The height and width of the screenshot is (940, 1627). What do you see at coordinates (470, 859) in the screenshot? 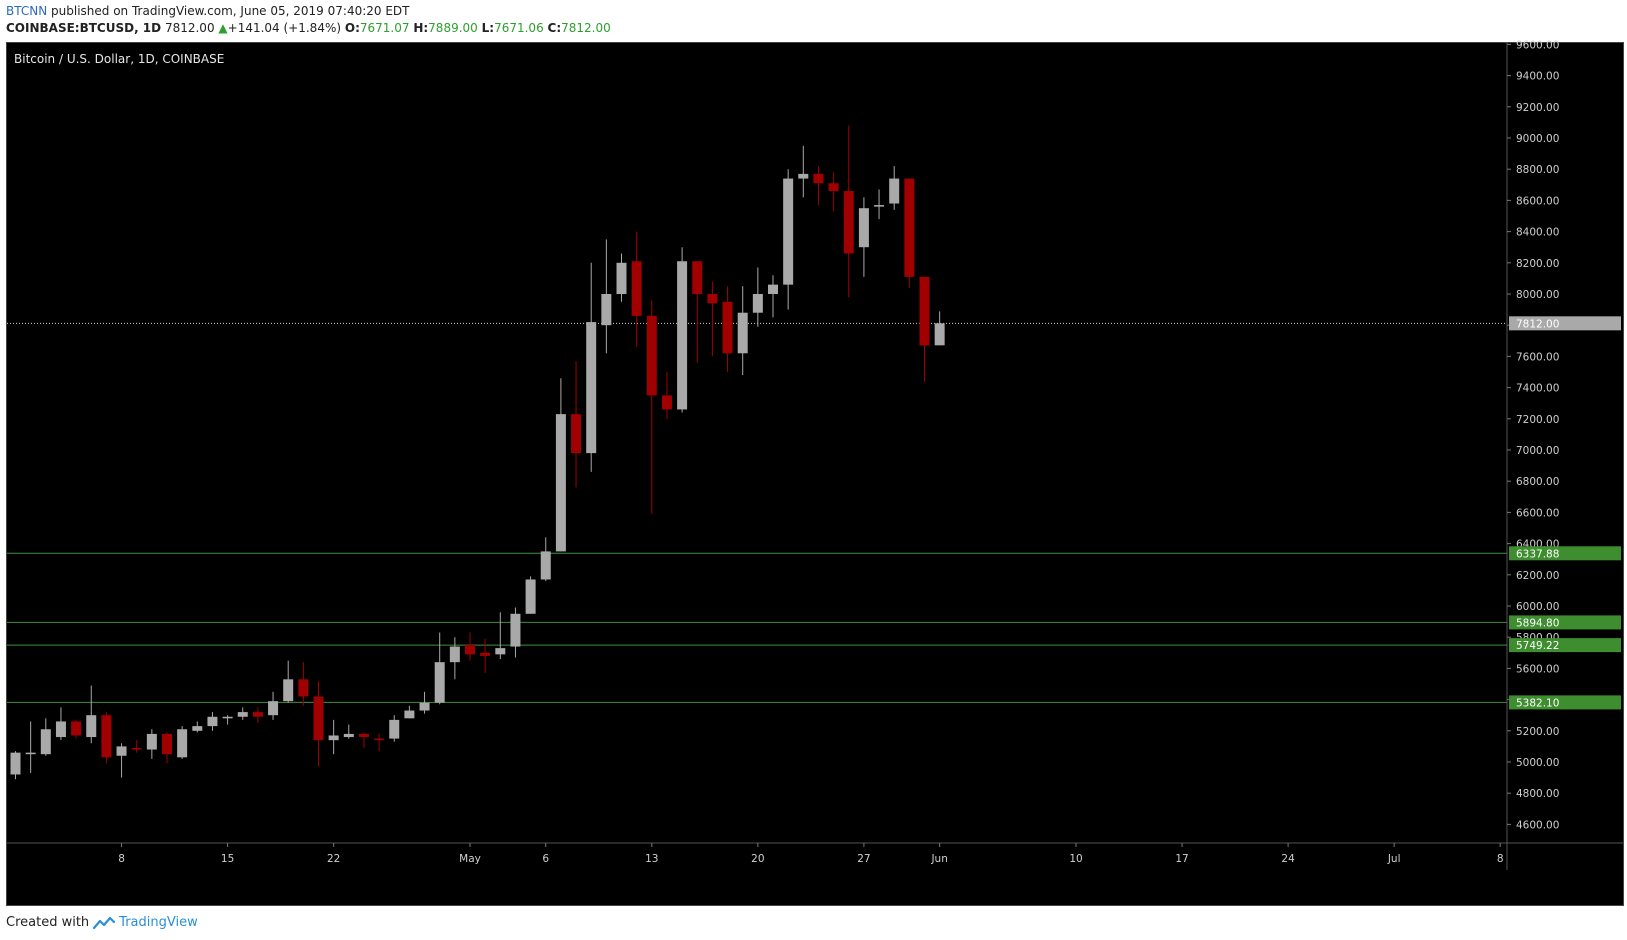
I see `time-tick-label: May` at bounding box center [470, 859].